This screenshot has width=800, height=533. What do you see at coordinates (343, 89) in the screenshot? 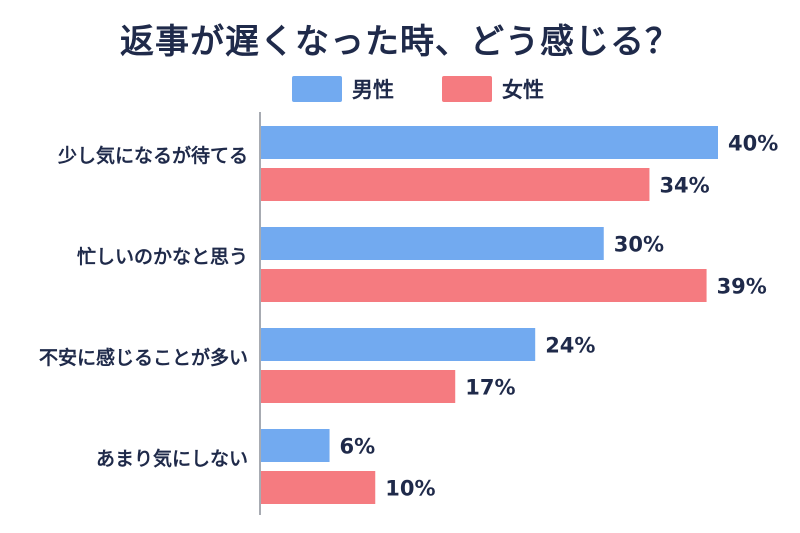
I see `legend-item-male: 男性` at bounding box center [343, 89].